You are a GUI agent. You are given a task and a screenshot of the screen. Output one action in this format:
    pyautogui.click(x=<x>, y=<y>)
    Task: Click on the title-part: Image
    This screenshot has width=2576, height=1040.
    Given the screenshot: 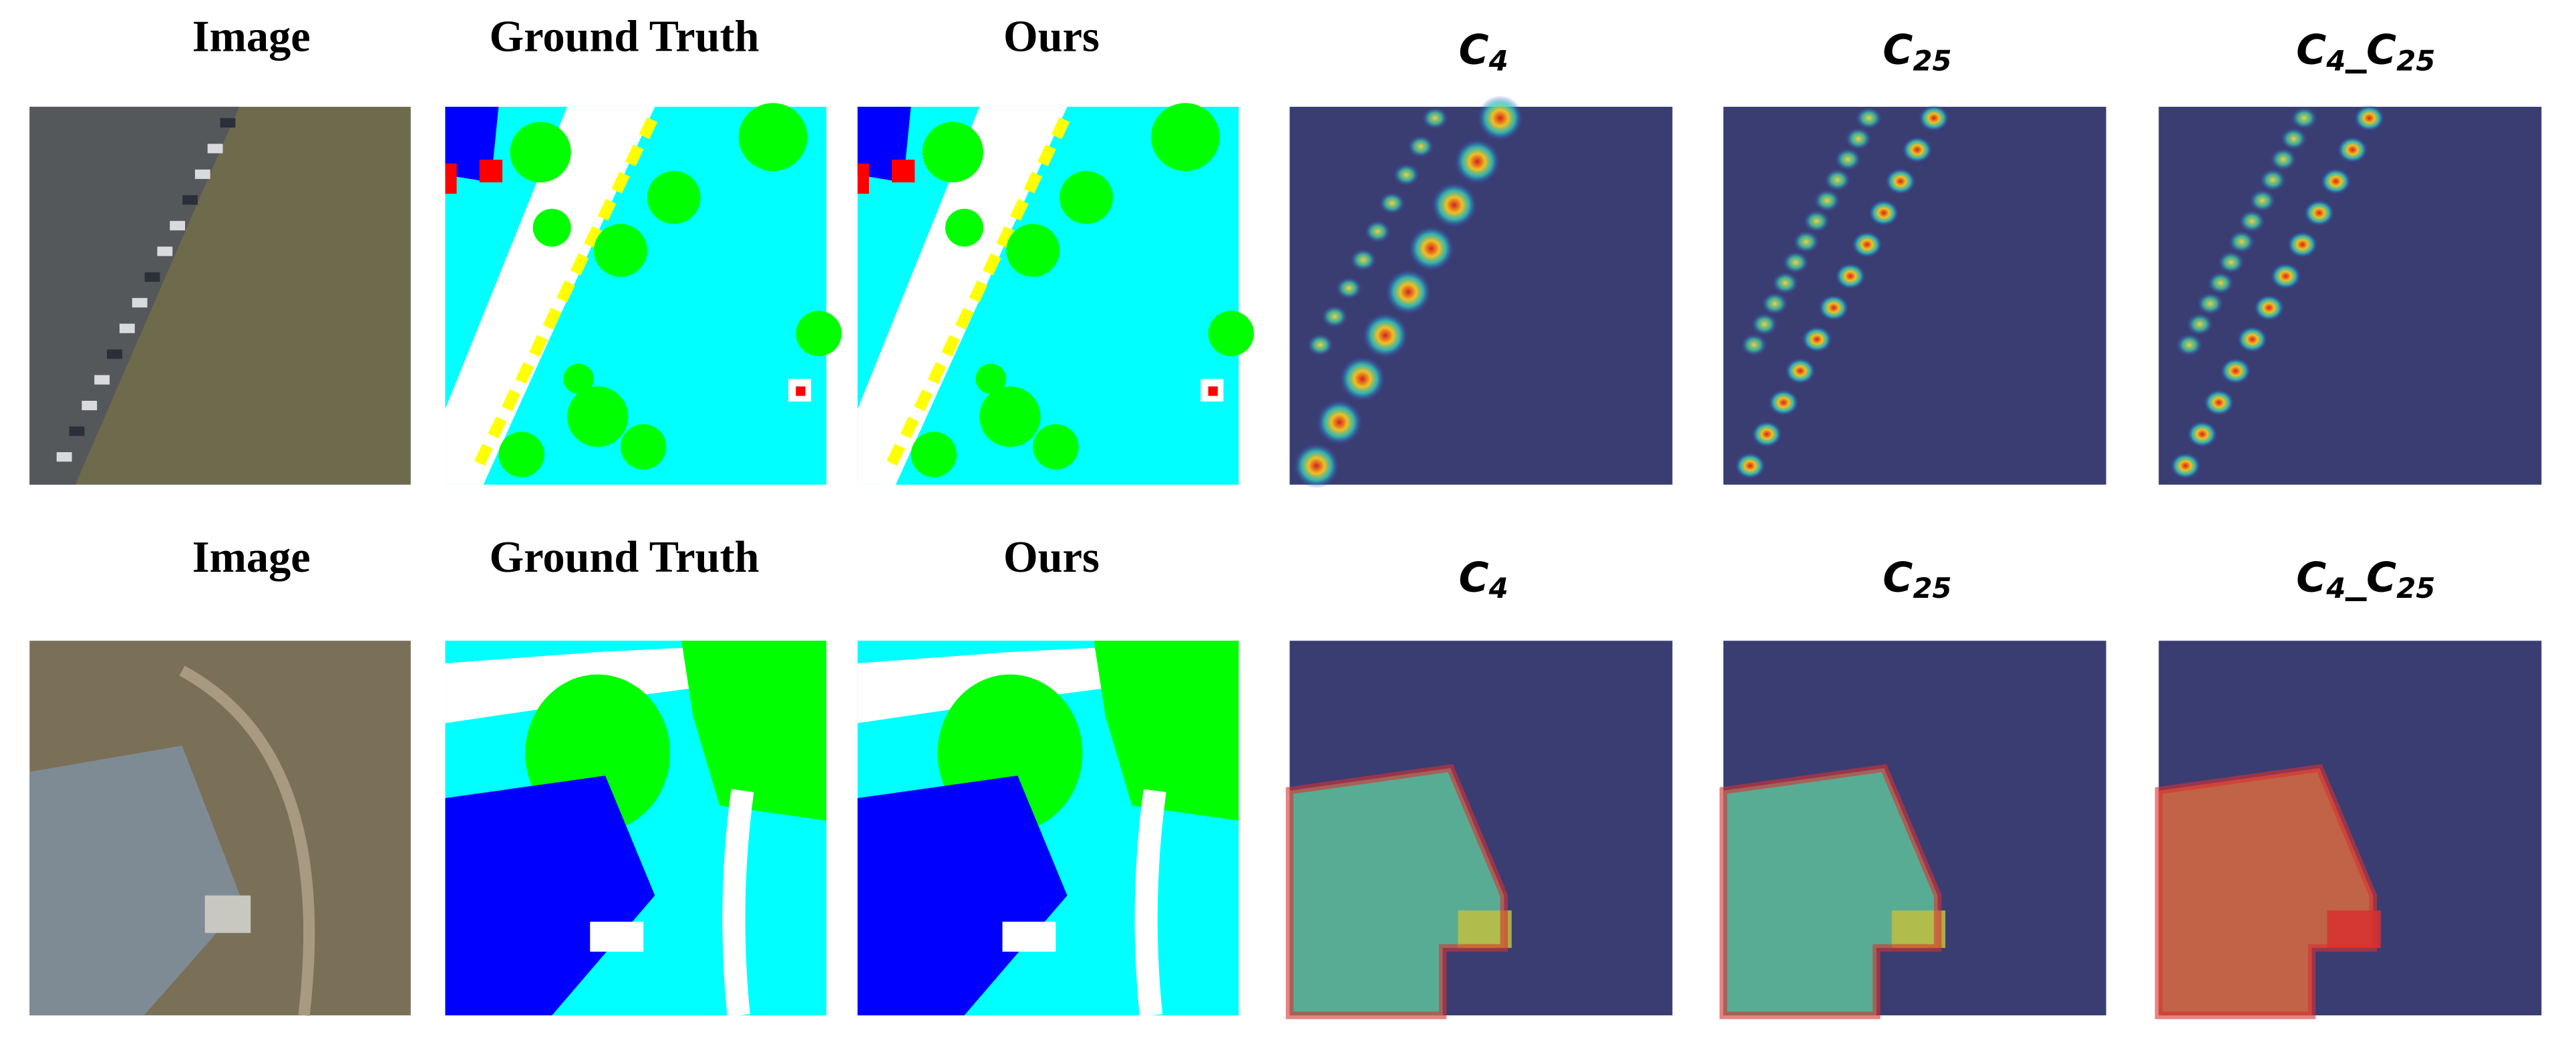 What is the action you would take?
    pyautogui.click(x=251, y=557)
    